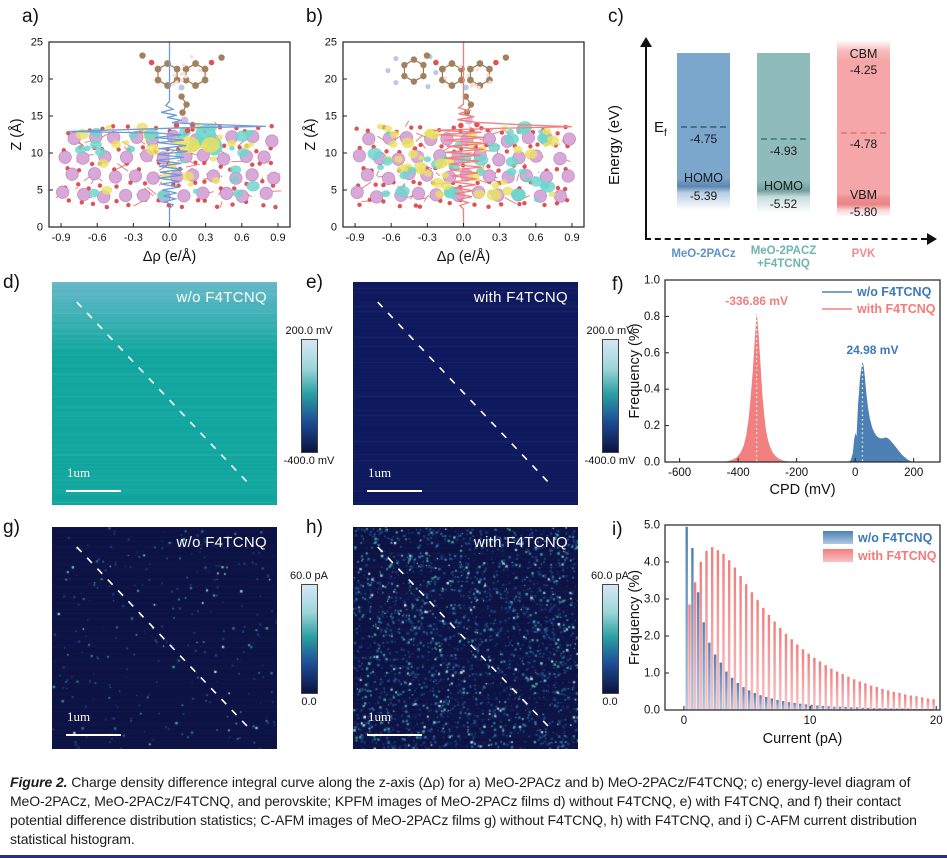 Image resolution: width=947 pixels, height=859 pixels. What do you see at coordinates (896, 309) in the screenshot?
I see `legend-label: with F4TCNQ` at bounding box center [896, 309].